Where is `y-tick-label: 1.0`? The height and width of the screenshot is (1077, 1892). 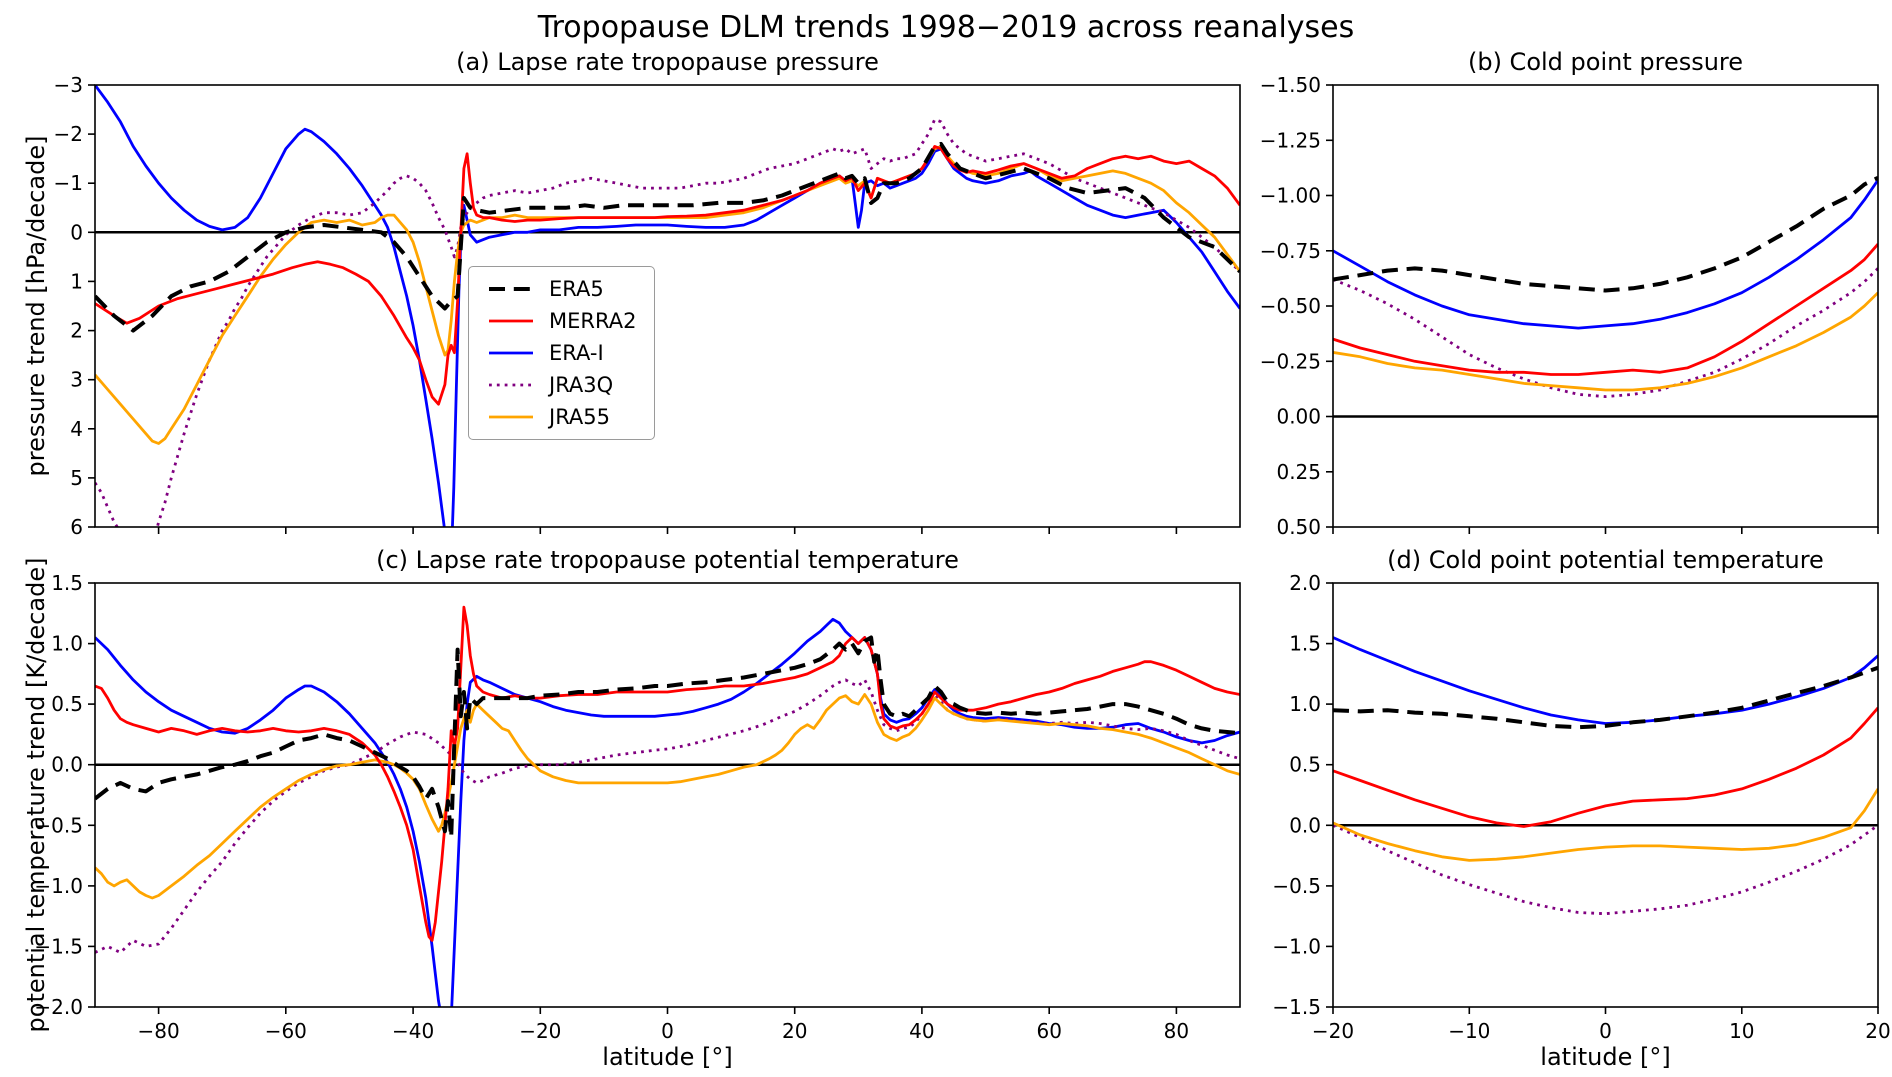
y-tick-label: 1.0 is located at coordinates (1305, 704).